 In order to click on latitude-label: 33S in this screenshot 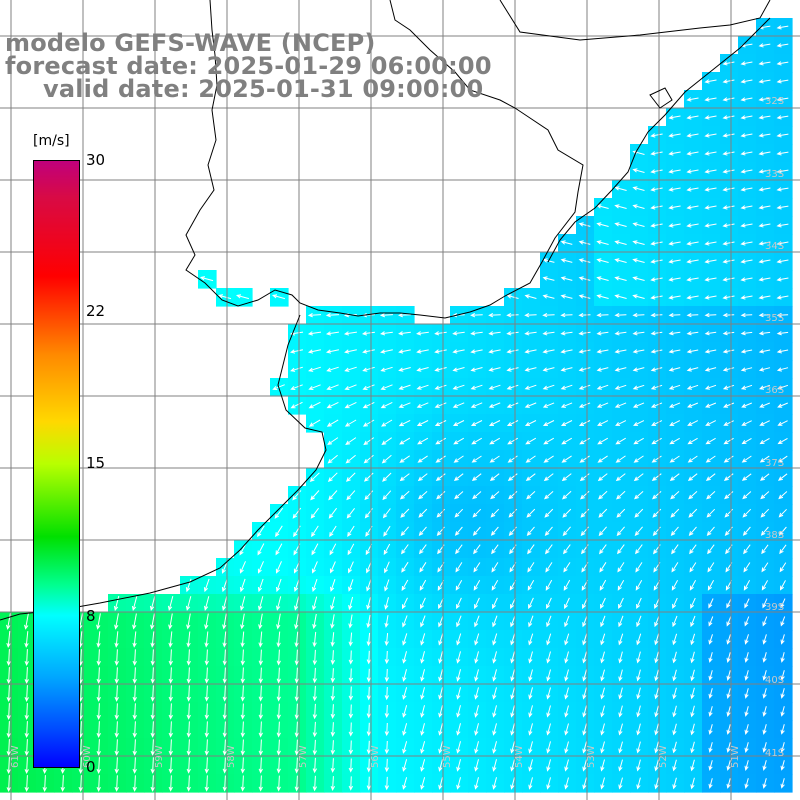, I will do `click(774, 174)`.